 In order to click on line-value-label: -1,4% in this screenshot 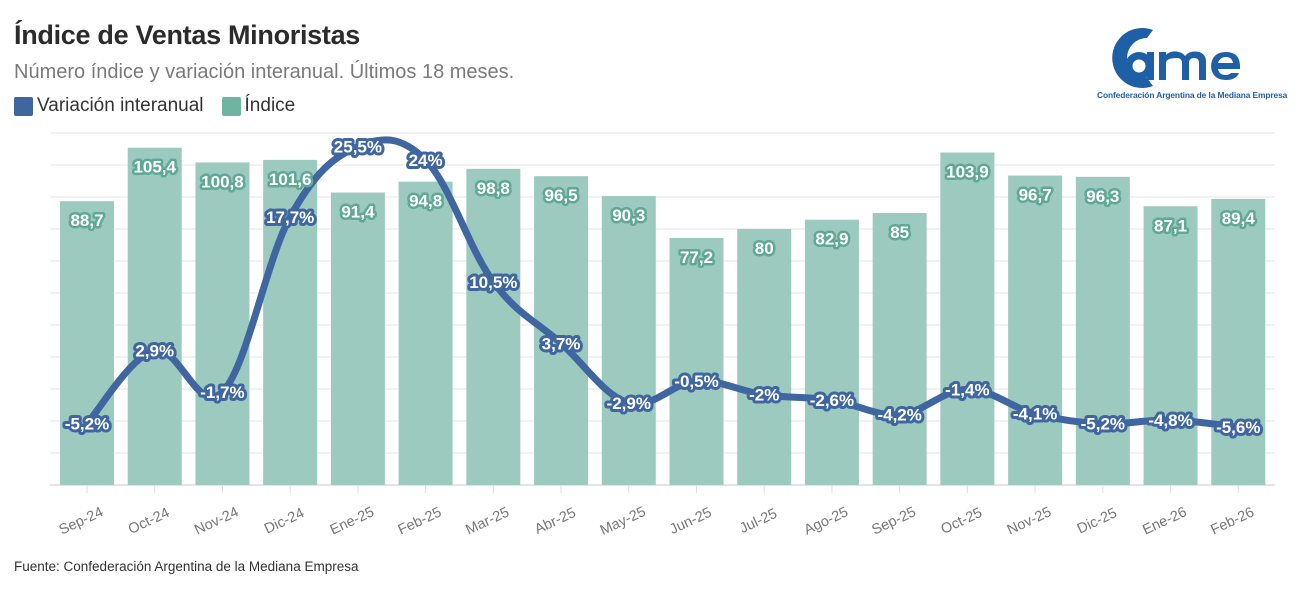, I will do `click(967, 389)`.